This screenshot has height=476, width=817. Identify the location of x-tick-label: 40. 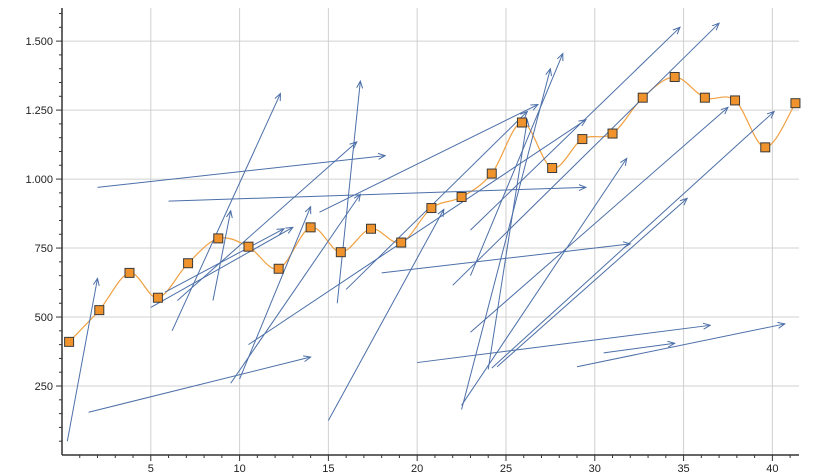
(772, 469).